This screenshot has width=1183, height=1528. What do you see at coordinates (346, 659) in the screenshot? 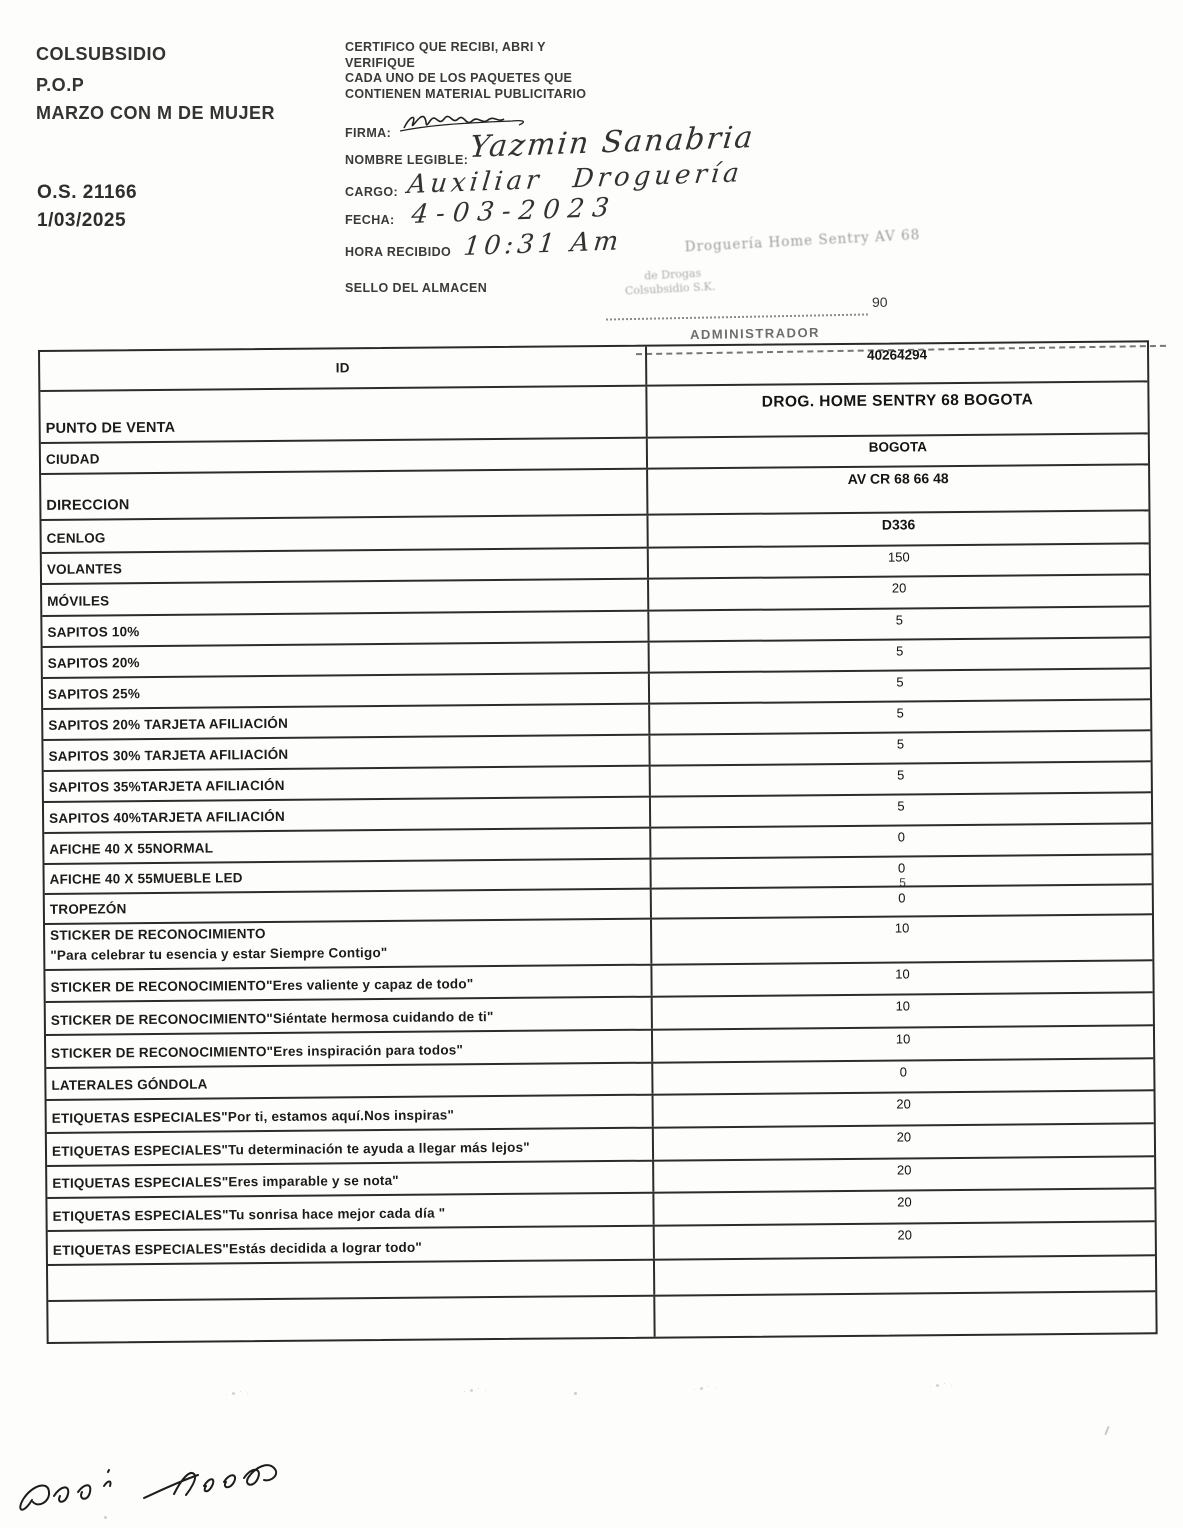
I see `row-label: SAPITOS 20%` at bounding box center [346, 659].